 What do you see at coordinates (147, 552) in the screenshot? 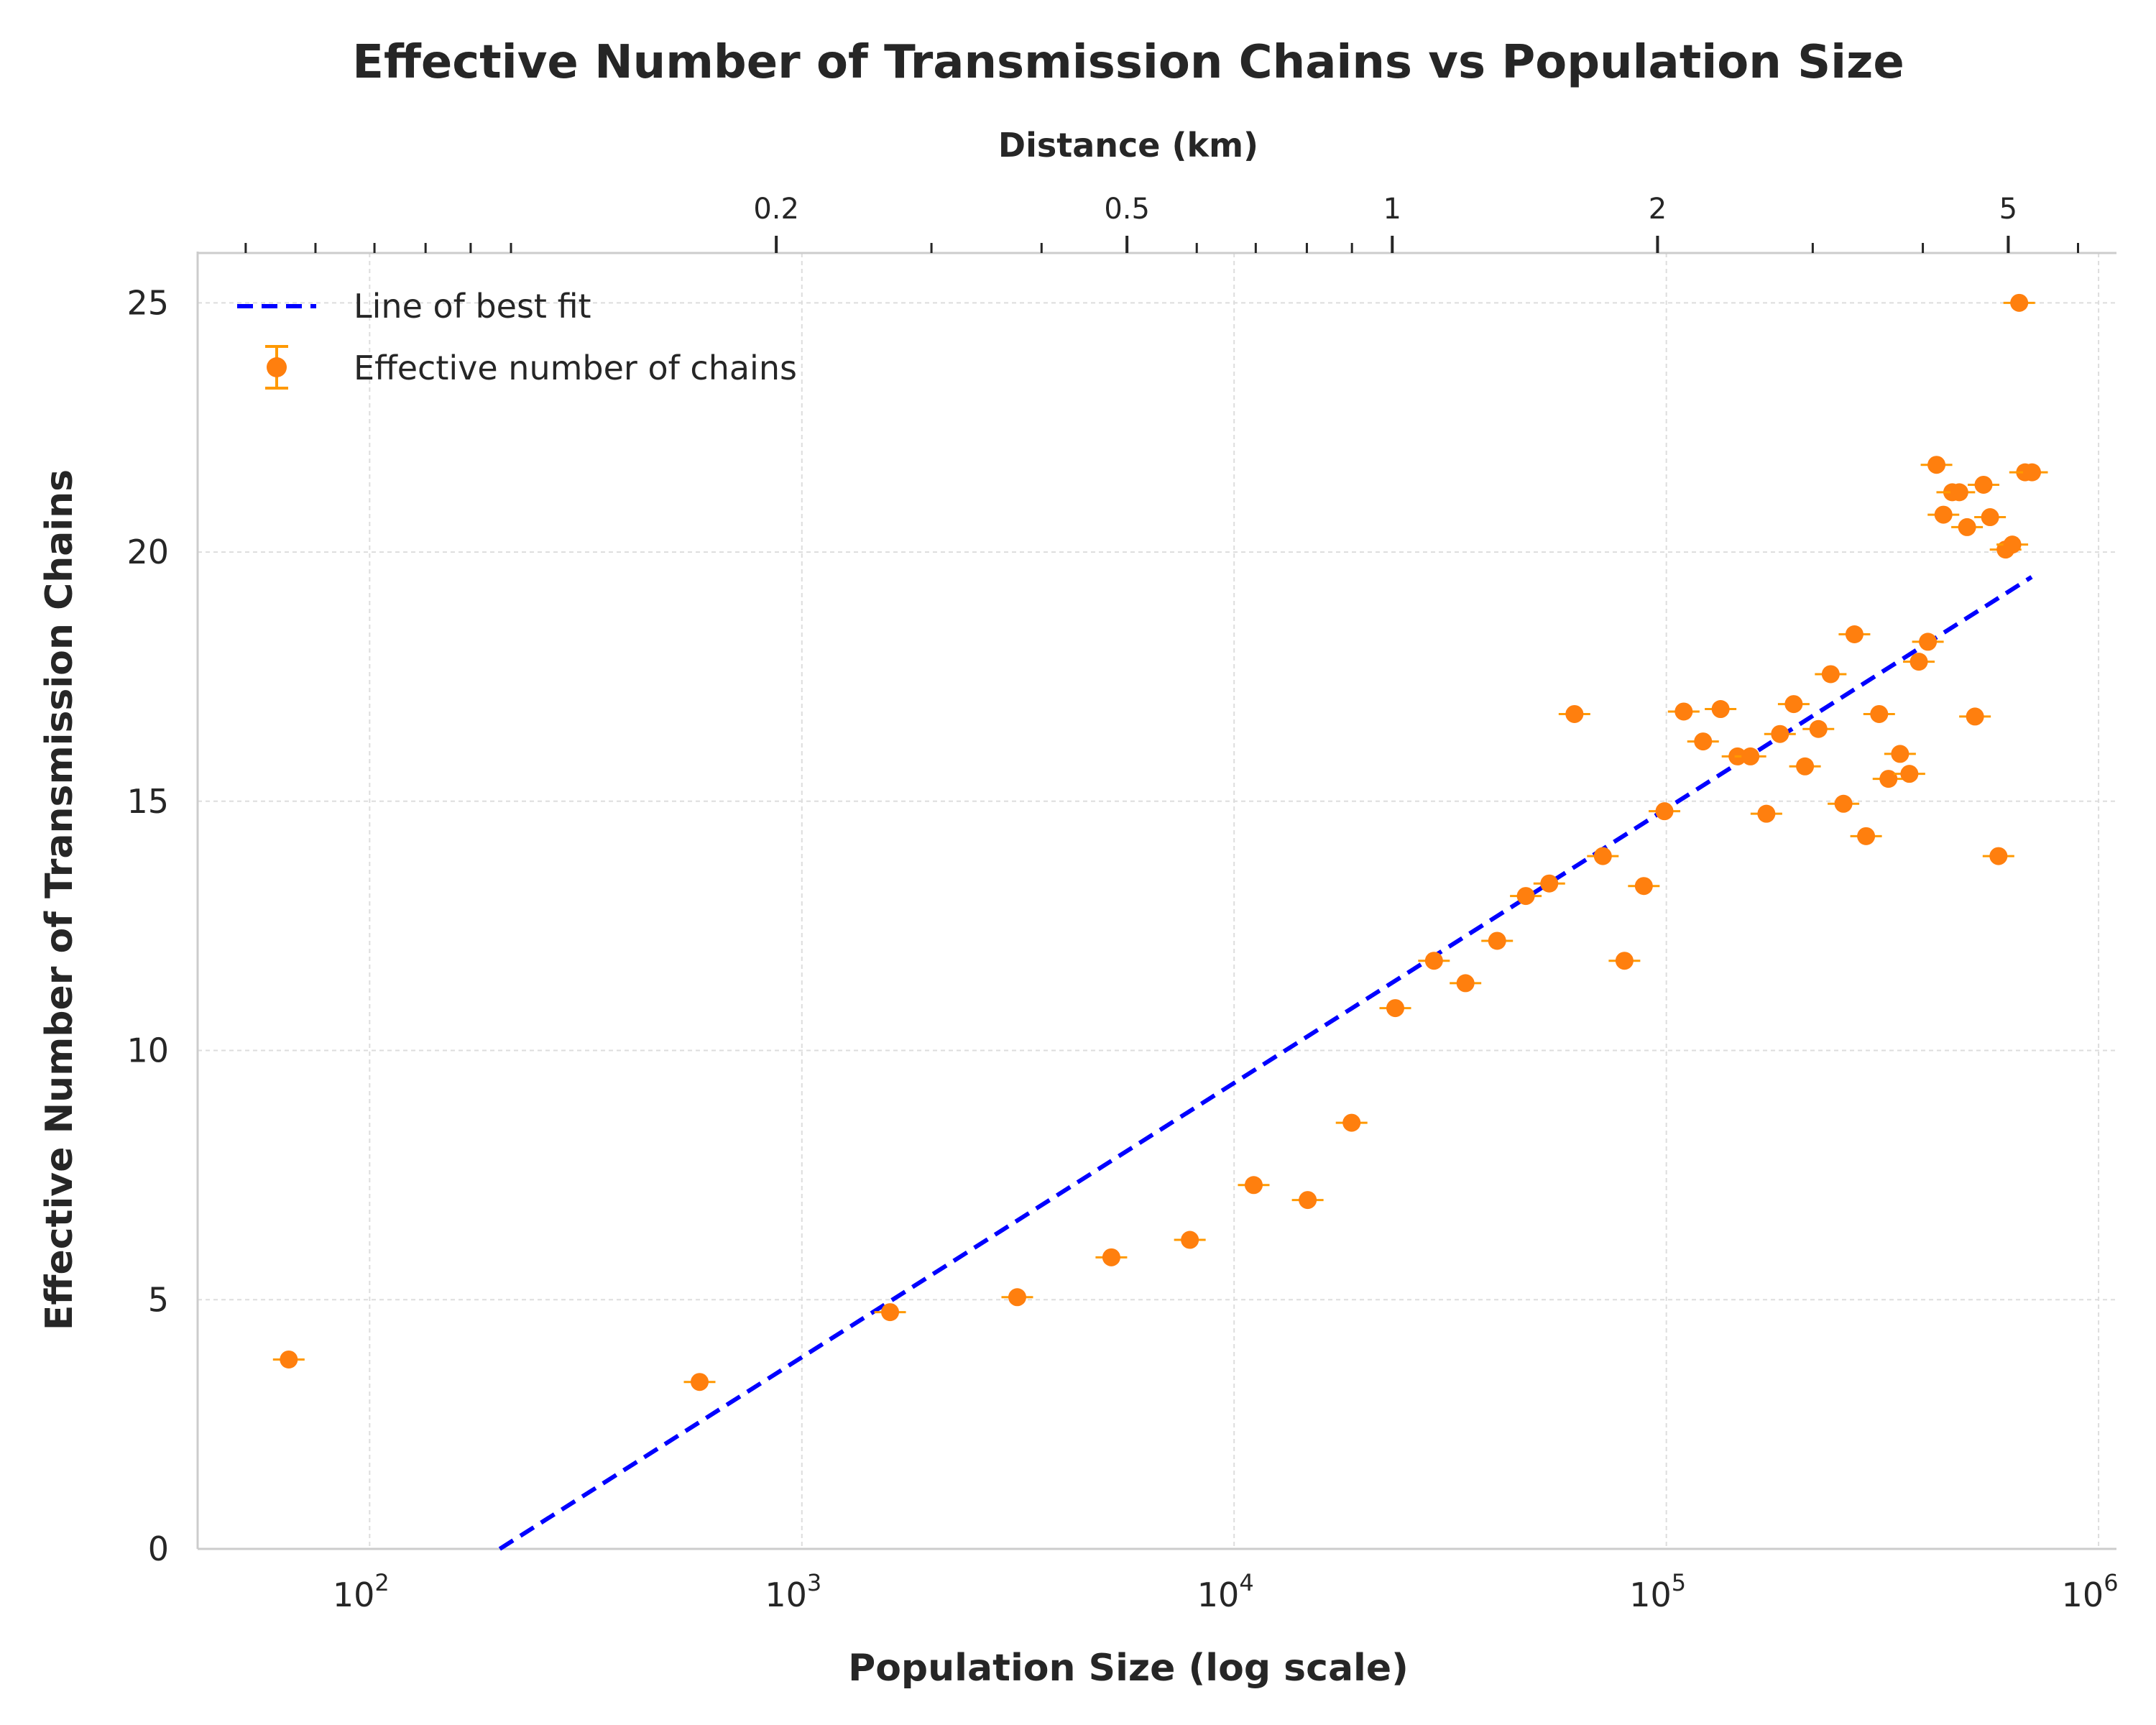
I see `y-tick-label: 20` at bounding box center [147, 552].